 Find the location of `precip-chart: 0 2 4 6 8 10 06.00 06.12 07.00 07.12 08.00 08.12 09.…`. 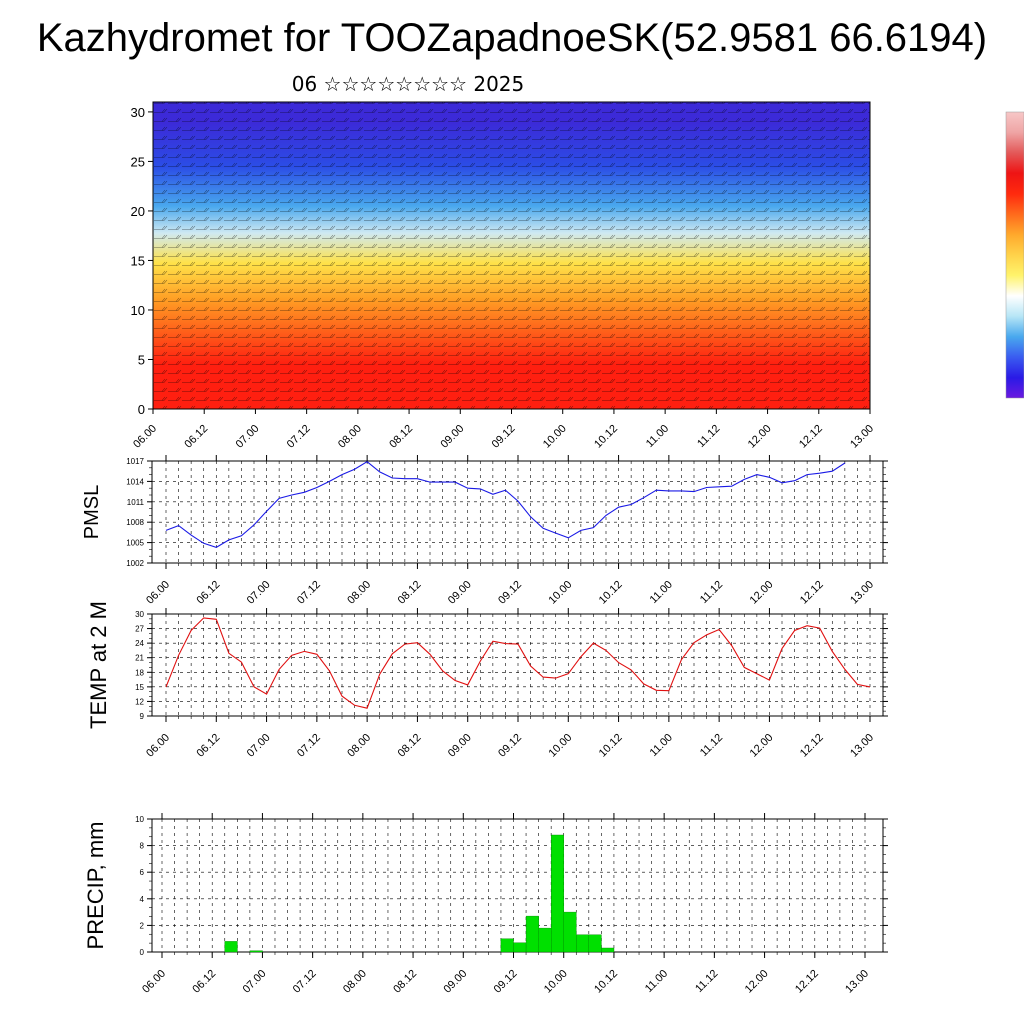

precip-chart: 0 2 4 6 8 10 06.00 06.12 07.00 07.12 08.00 08.12 09.… is located at coordinates (485, 904).